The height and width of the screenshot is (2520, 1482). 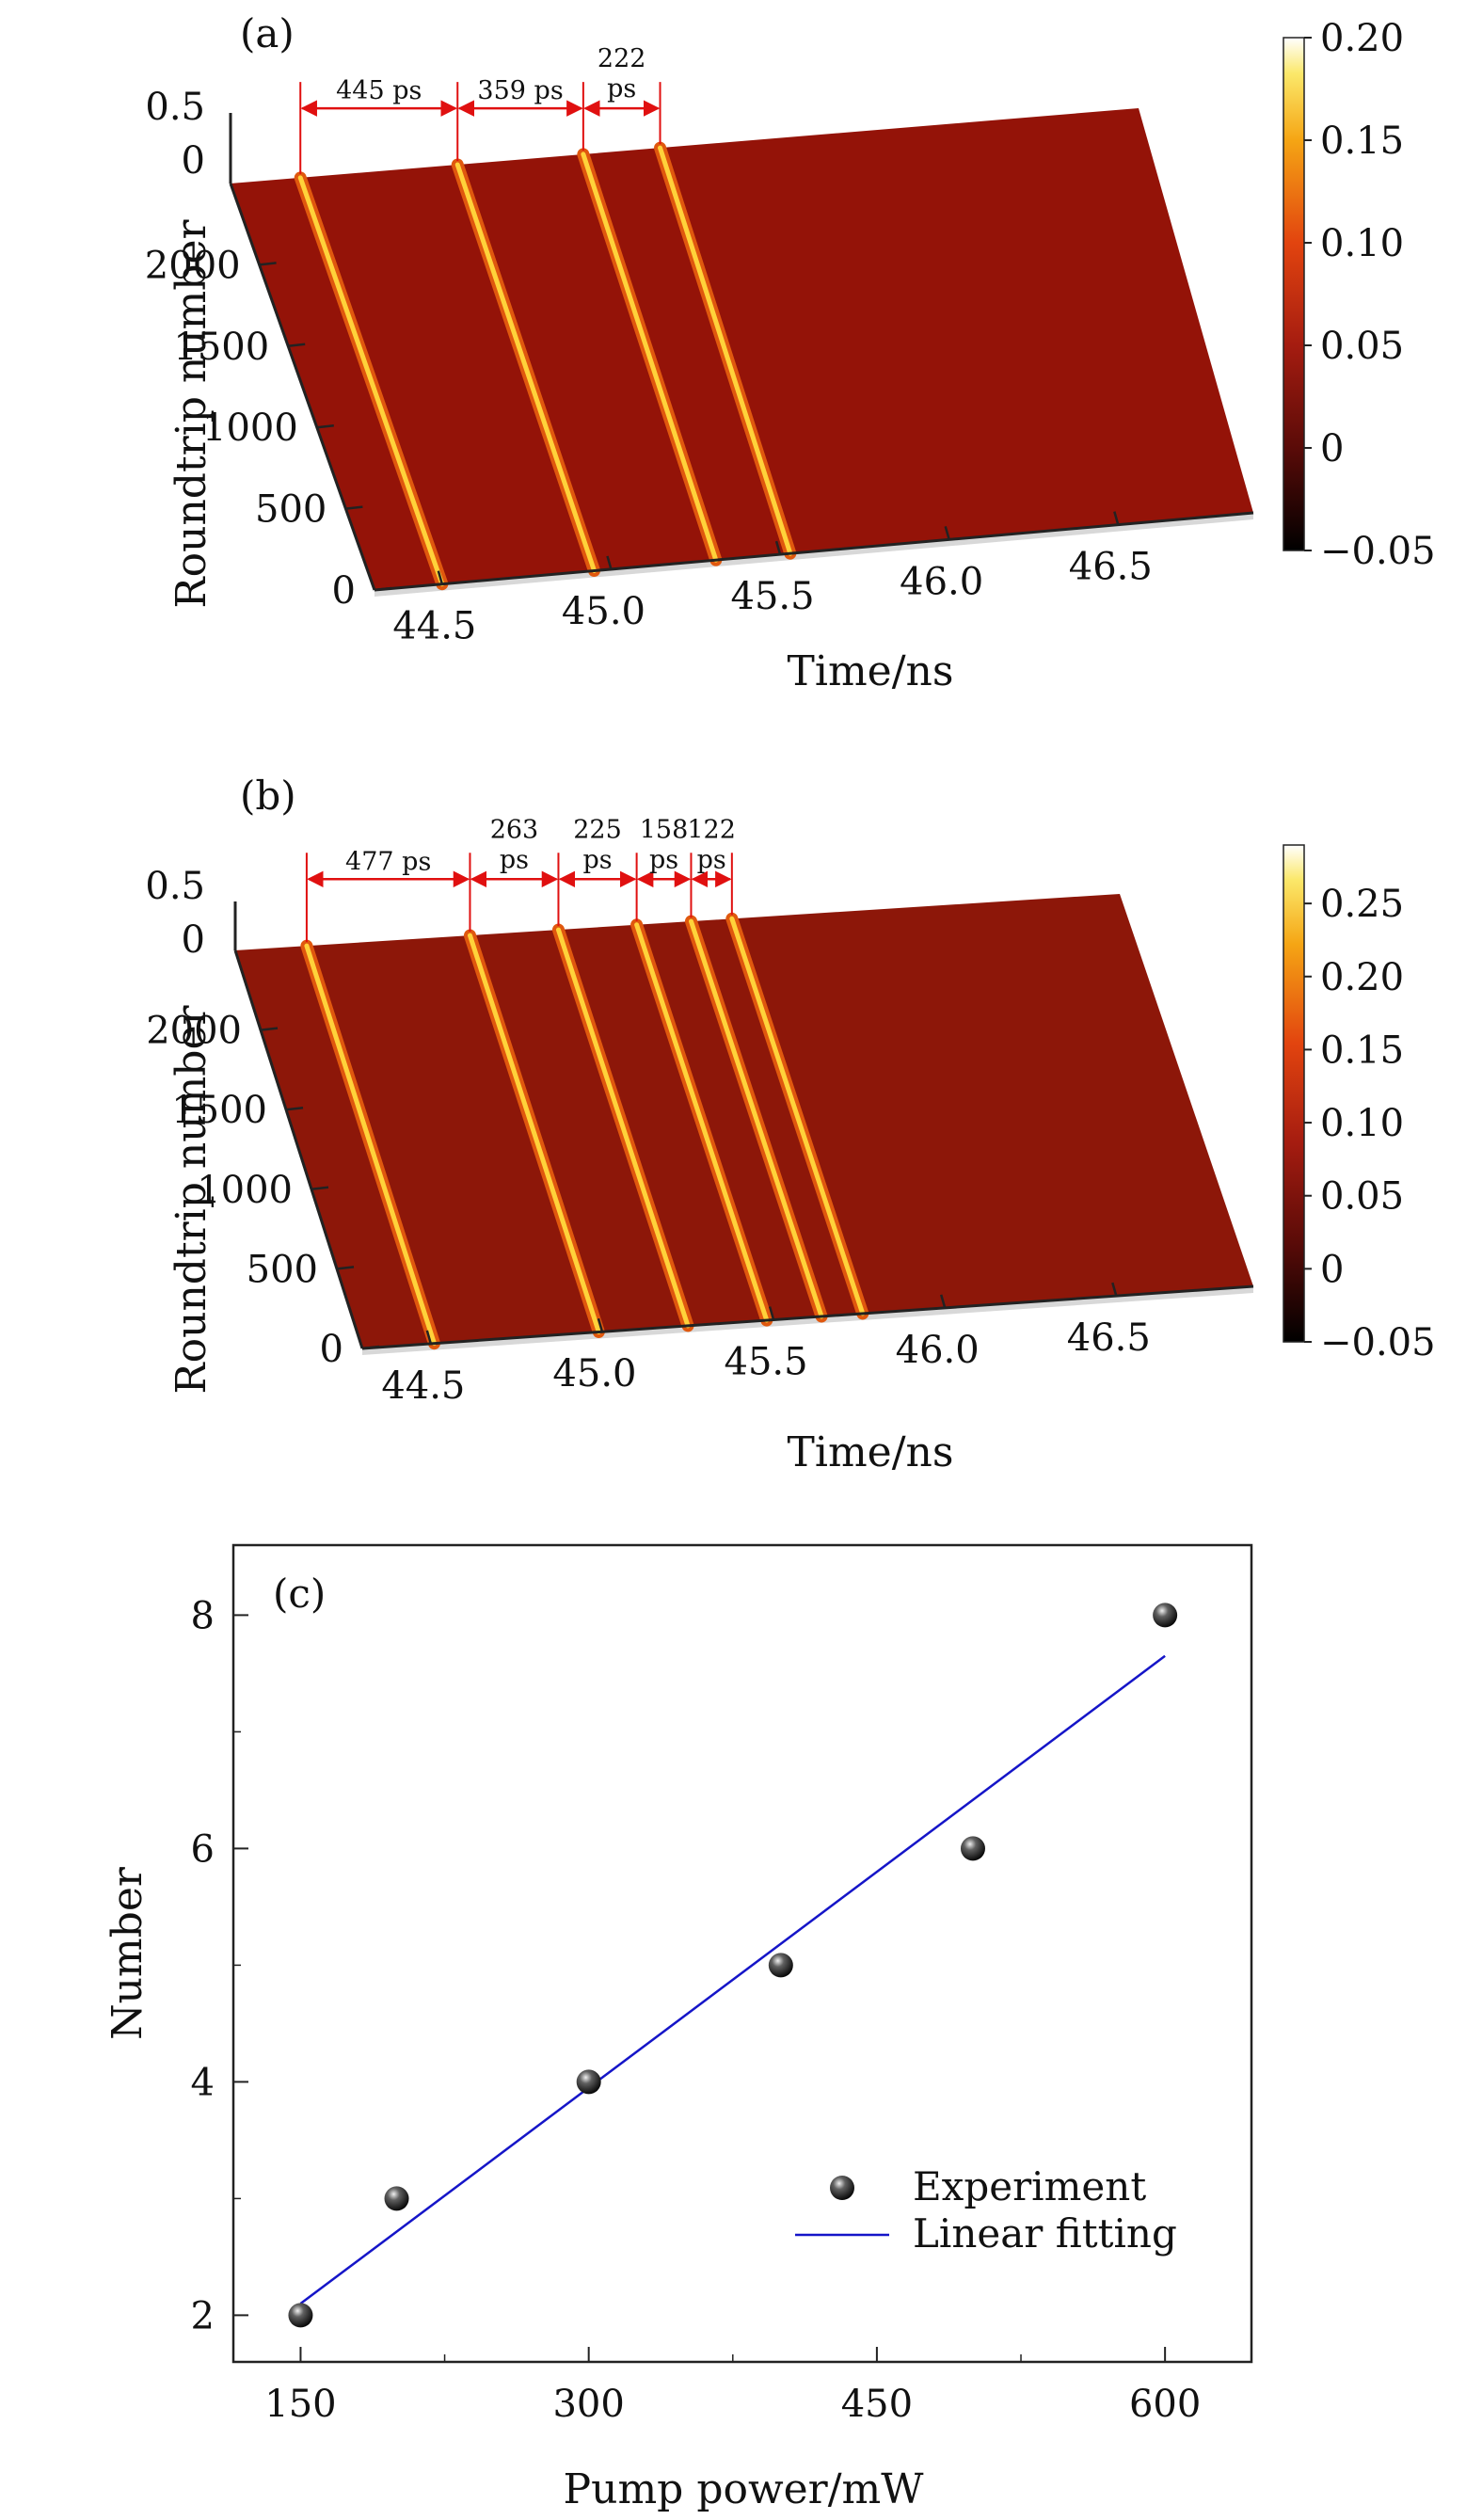 I want to click on x-axis-label-a: Time/ns, so click(x=871, y=671).